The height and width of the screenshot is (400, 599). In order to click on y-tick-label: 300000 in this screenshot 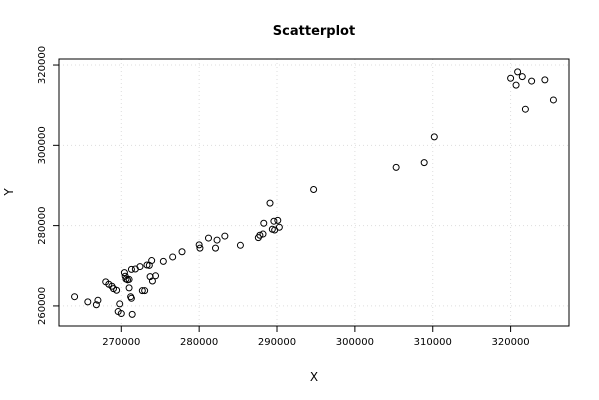, I will do `click(42, 145)`.